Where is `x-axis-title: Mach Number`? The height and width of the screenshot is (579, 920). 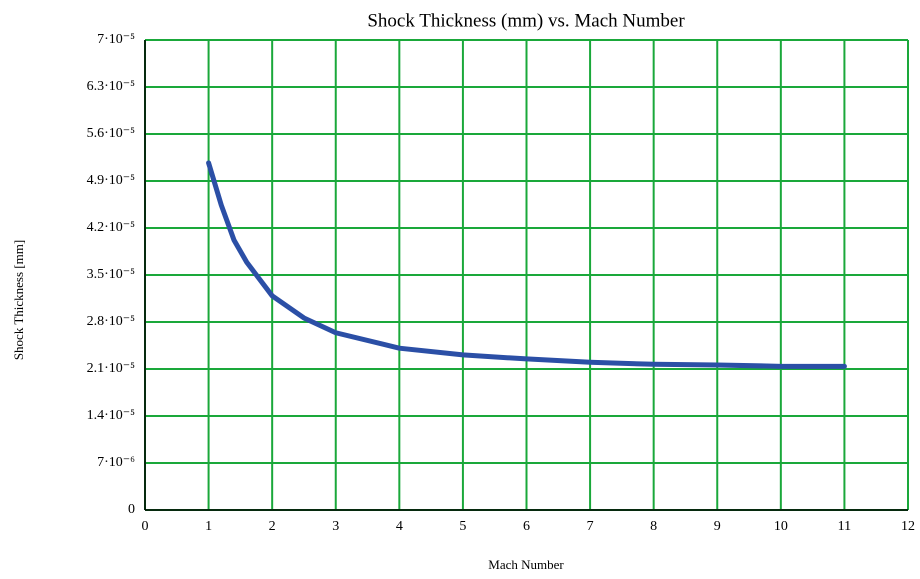 x-axis-title: Mach Number is located at coordinates (526, 564).